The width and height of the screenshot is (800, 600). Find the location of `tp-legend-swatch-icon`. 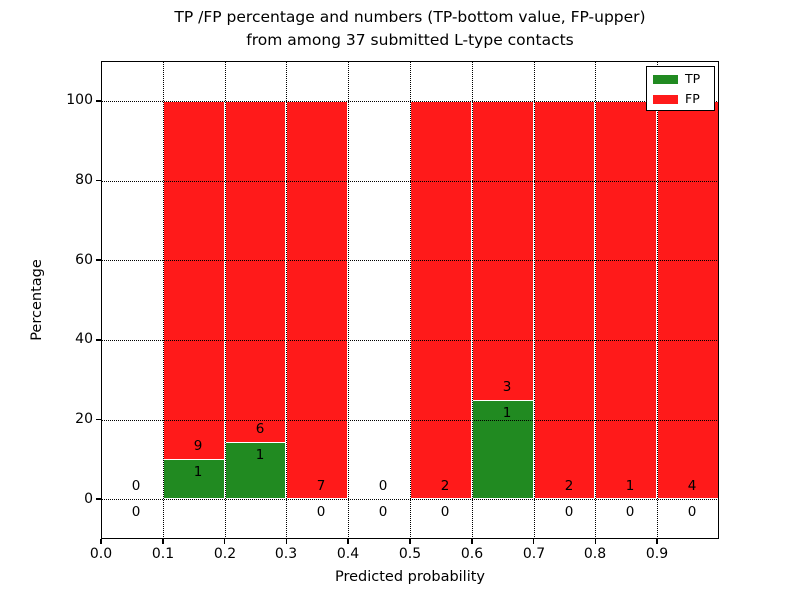

tp-legend-swatch-icon is located at coordinates (665, 79).